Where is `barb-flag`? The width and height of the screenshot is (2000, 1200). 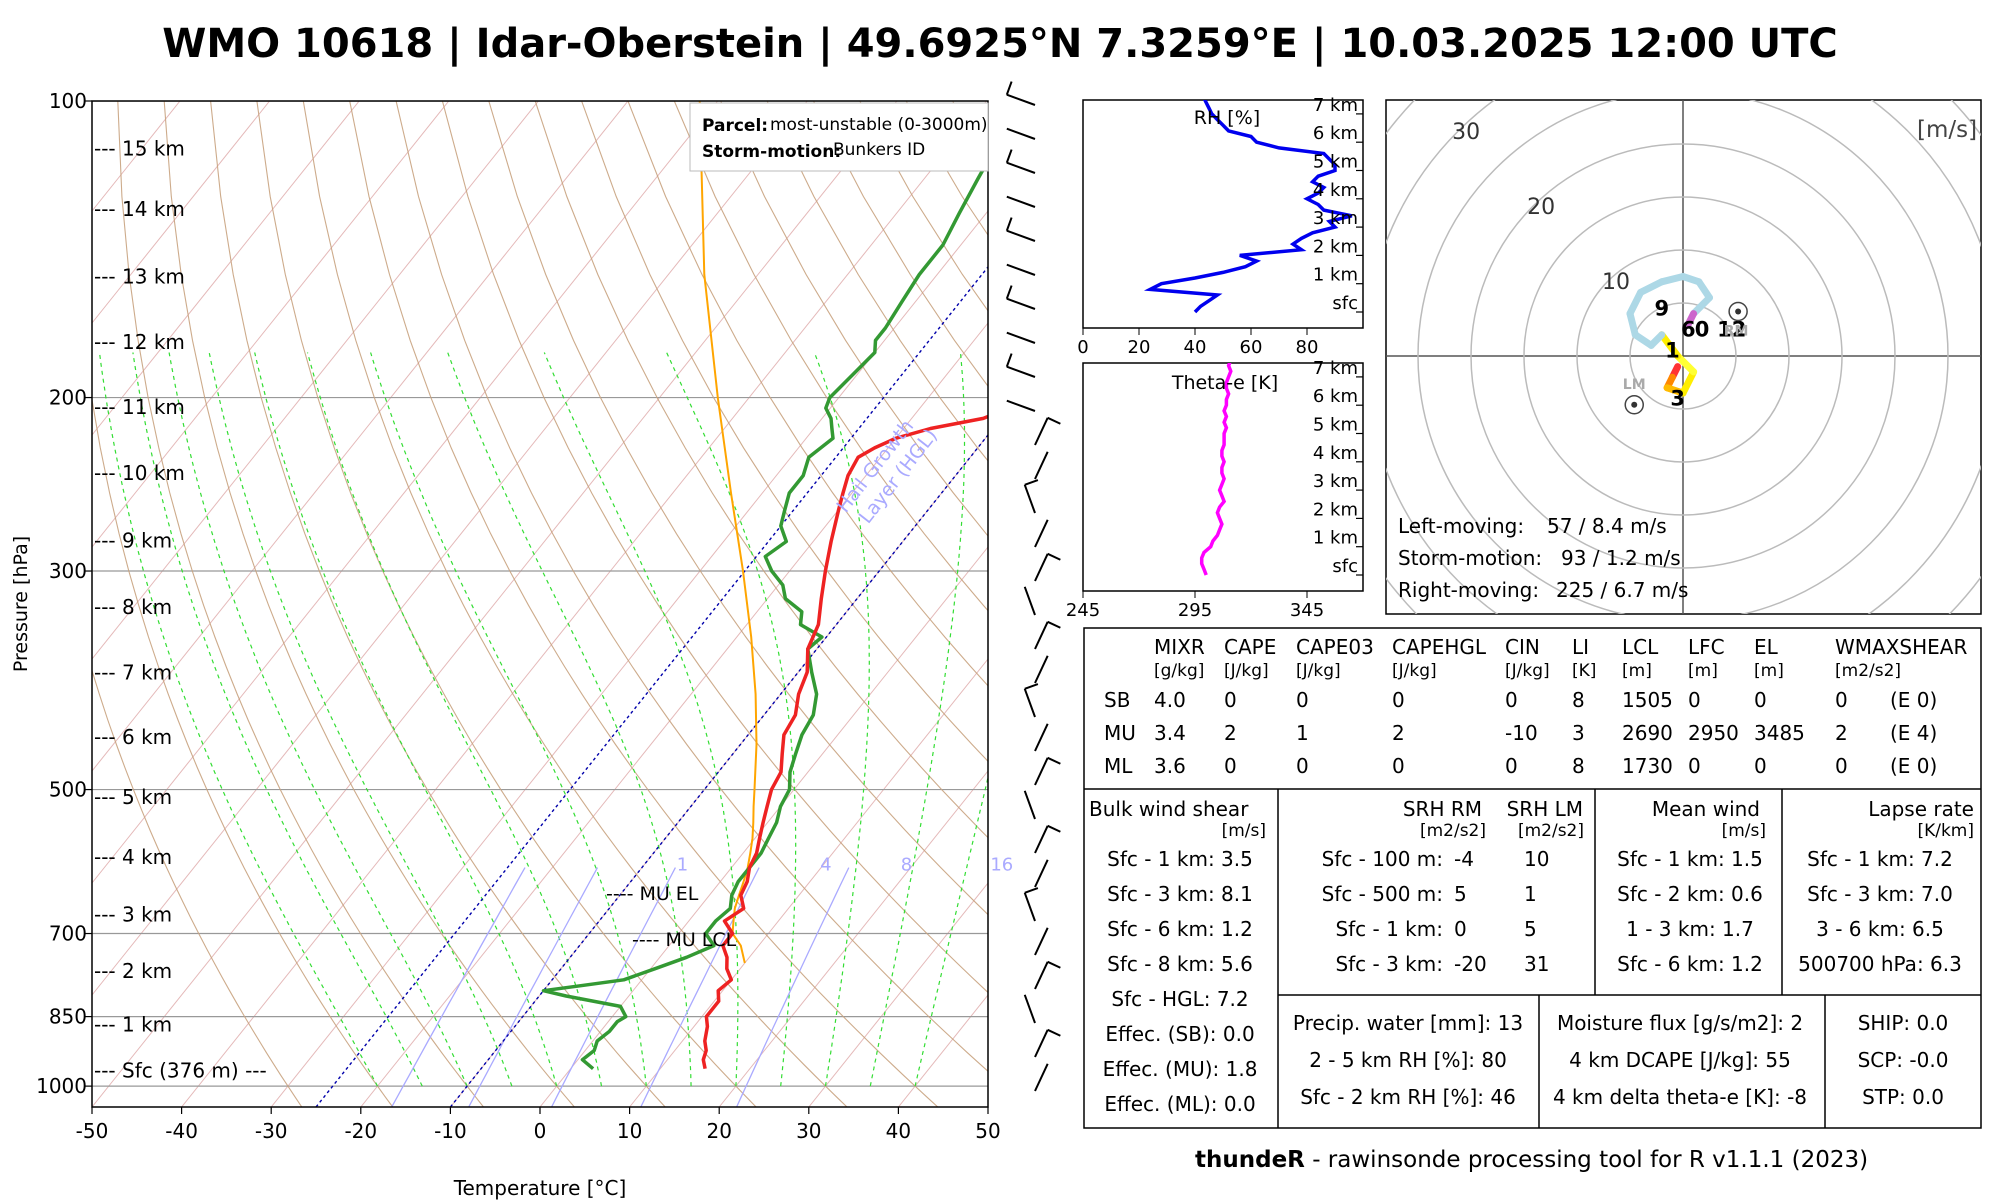
barb-flag is located at coordinates (1009, 88).